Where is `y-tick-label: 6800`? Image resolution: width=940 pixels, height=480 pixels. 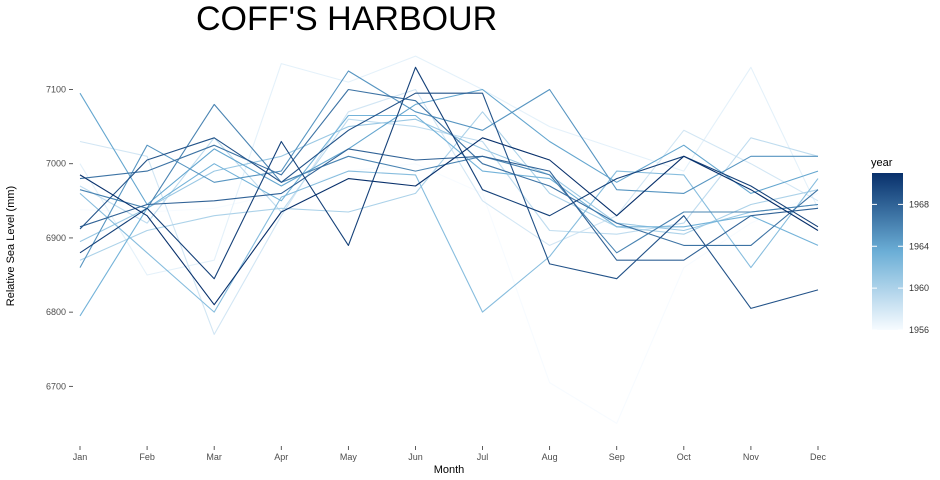
y-tick-label: 6800 is located at coordinates (56, 312).